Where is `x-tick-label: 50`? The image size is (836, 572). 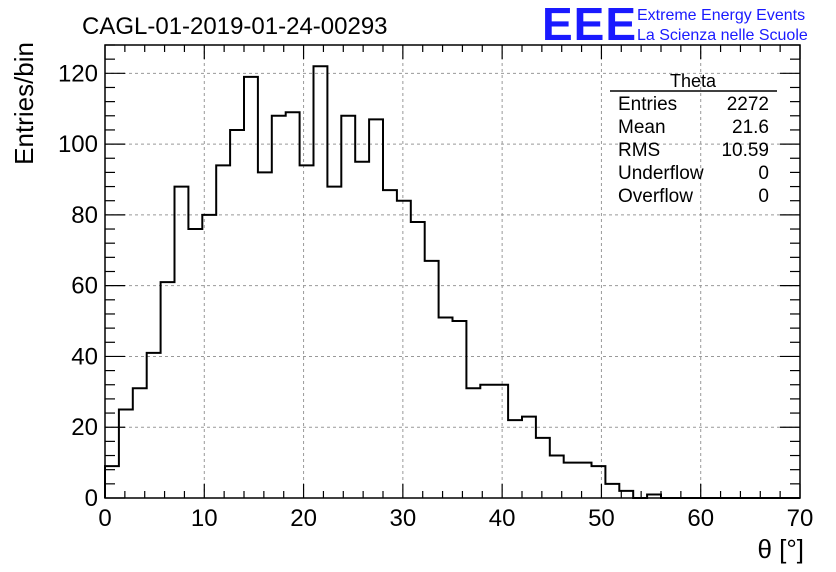
x-tick-label: 50 is located at coordinates (601, 518).